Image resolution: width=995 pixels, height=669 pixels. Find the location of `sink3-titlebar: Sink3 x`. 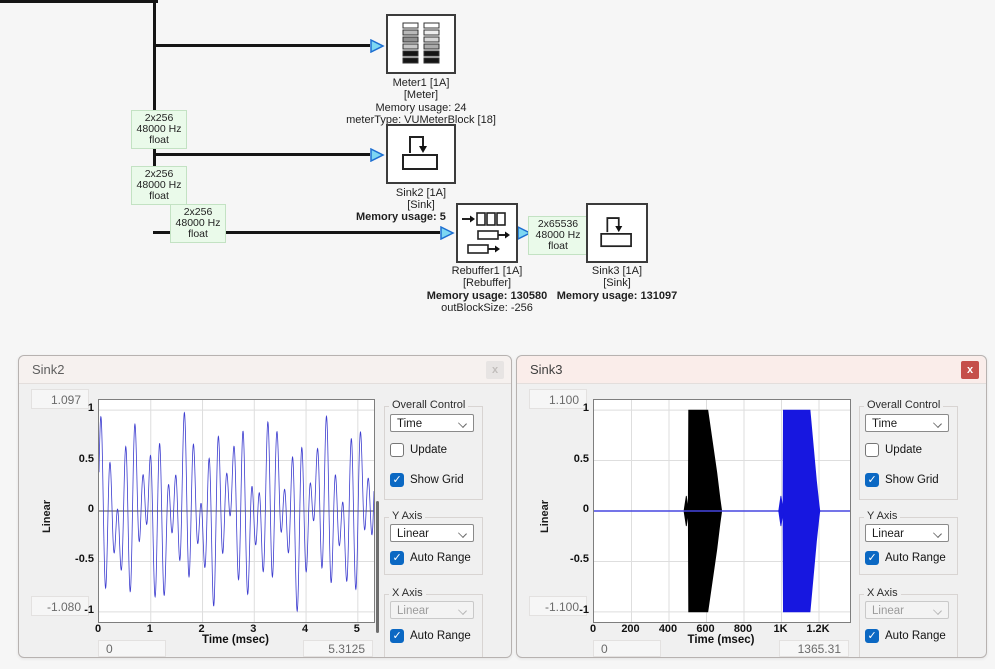

sink3-titlebar: Sink3 x is located at coordinates (751, 370).